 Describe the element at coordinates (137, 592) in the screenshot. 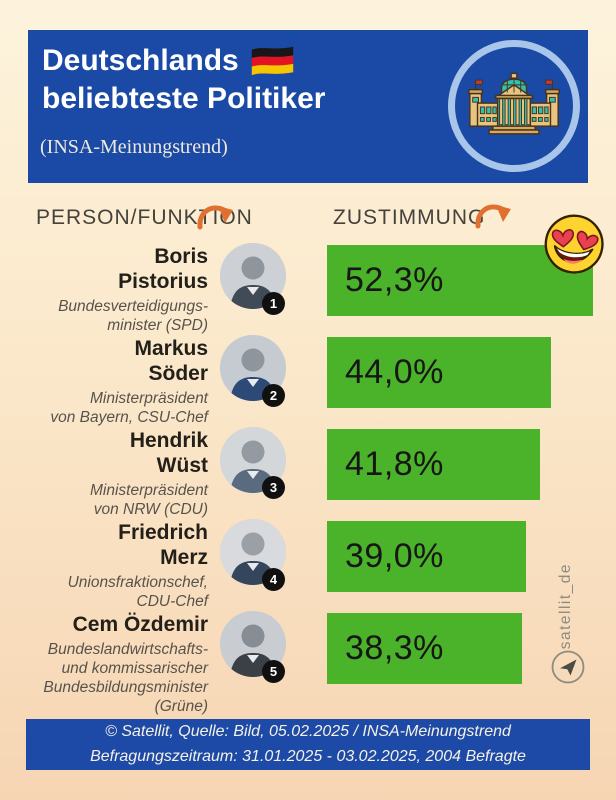

I see `politician-role: Unionsfraktionschef, CDU-Chef` at that location.